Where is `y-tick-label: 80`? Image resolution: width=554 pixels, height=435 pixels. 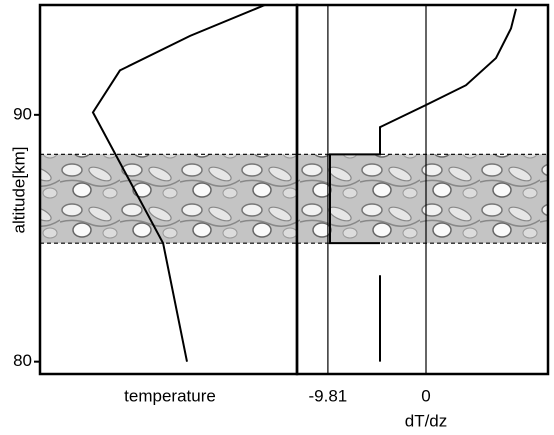 y-tick-label: 80 is located at coordinates (22, 360).